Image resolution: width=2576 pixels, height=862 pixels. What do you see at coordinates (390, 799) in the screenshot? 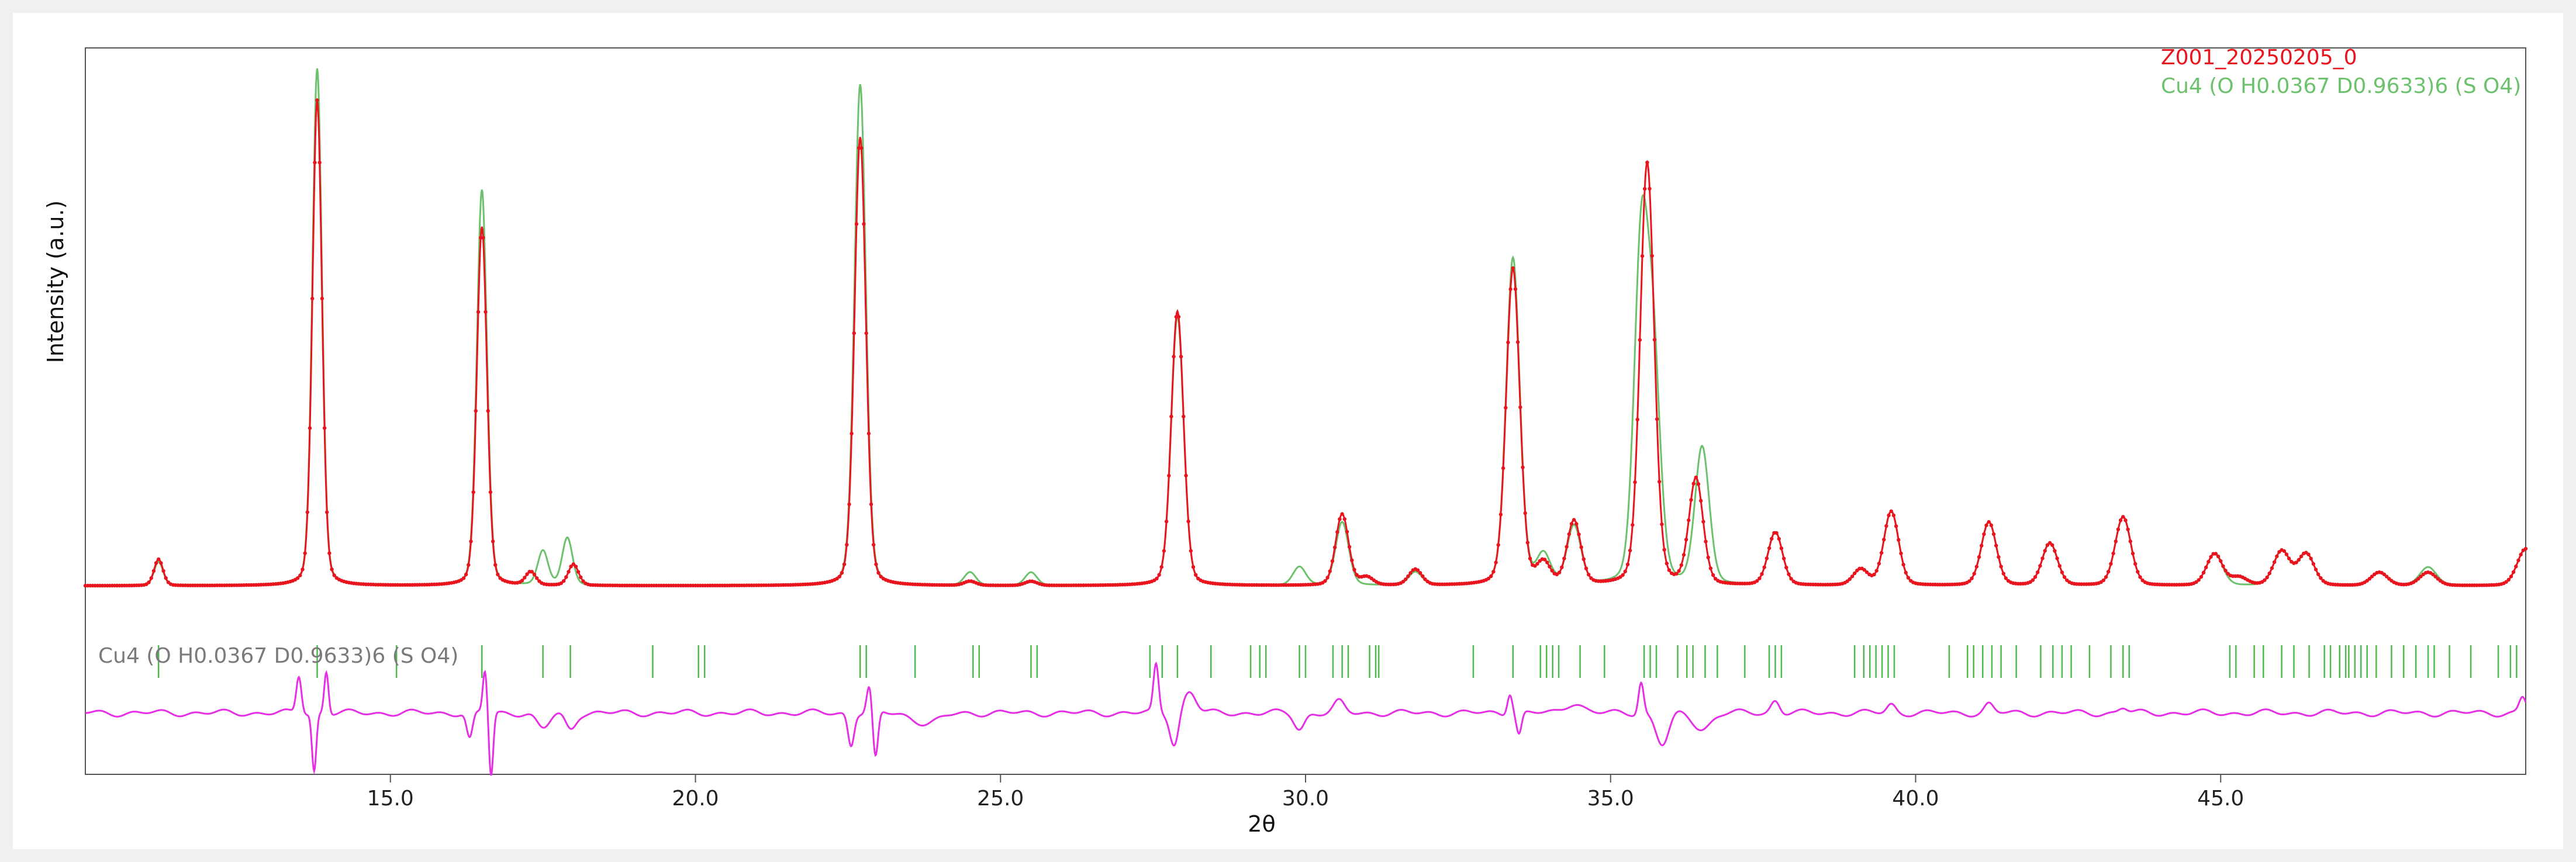
I see `x-tick-label: 15.0` at bounding box center [390, 799].